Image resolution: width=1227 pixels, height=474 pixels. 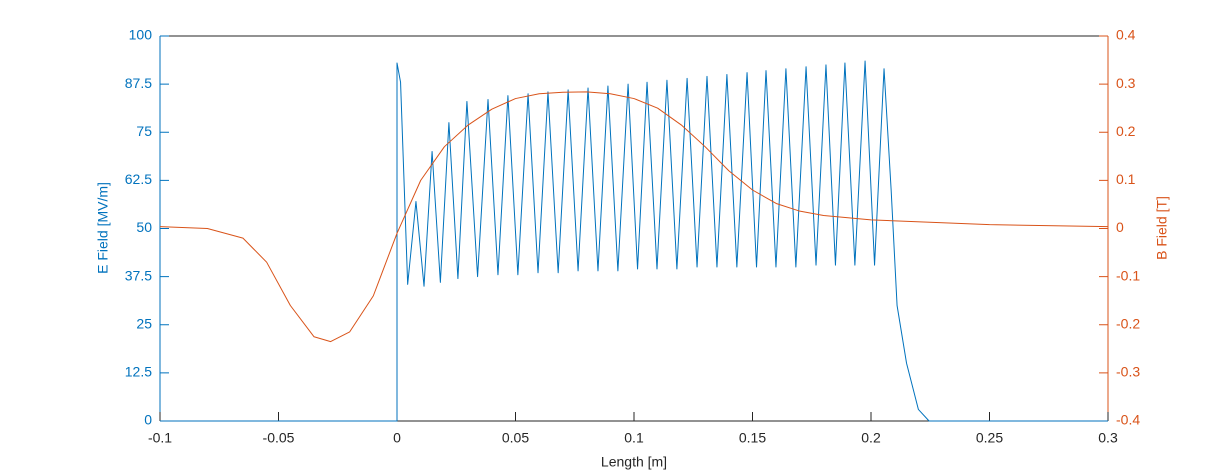 What do you see at coordinates (138, 179) in the screenshot?
I see `y-tick-label: 62.5` at bounding box center [138, 179].